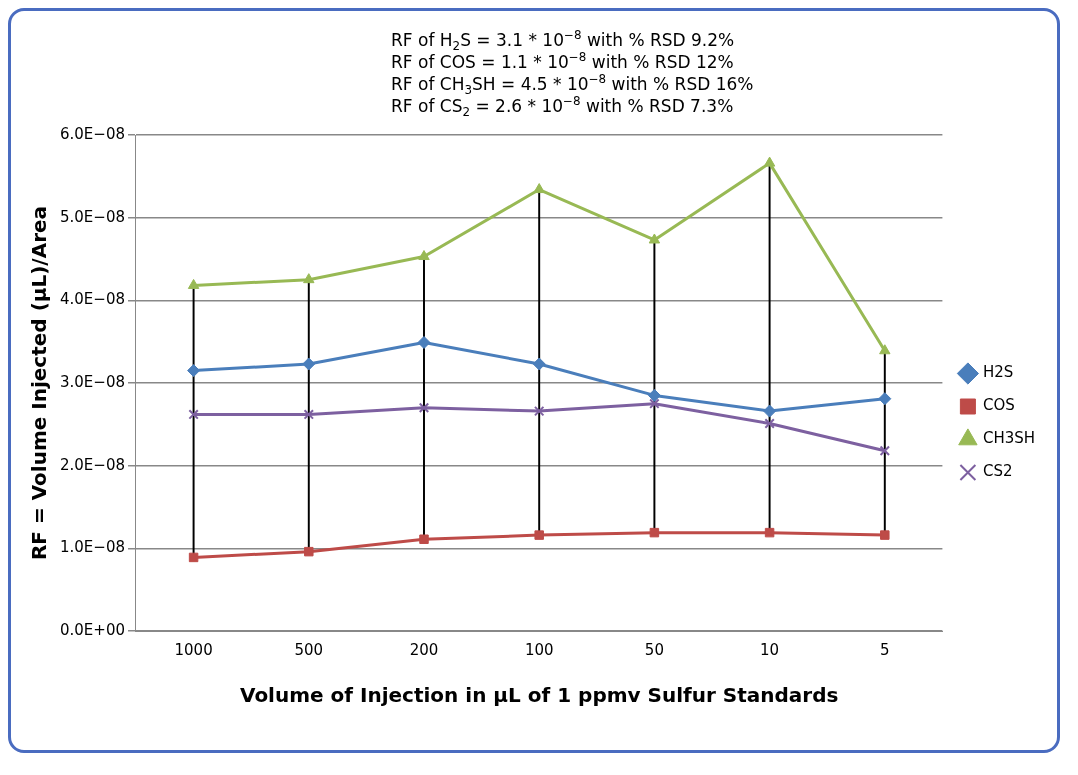  What do you see at coordinates (92, 629) in the screenshot?
I see `y-tick-label: 0.0E+00` at bounding box center [92, 629].